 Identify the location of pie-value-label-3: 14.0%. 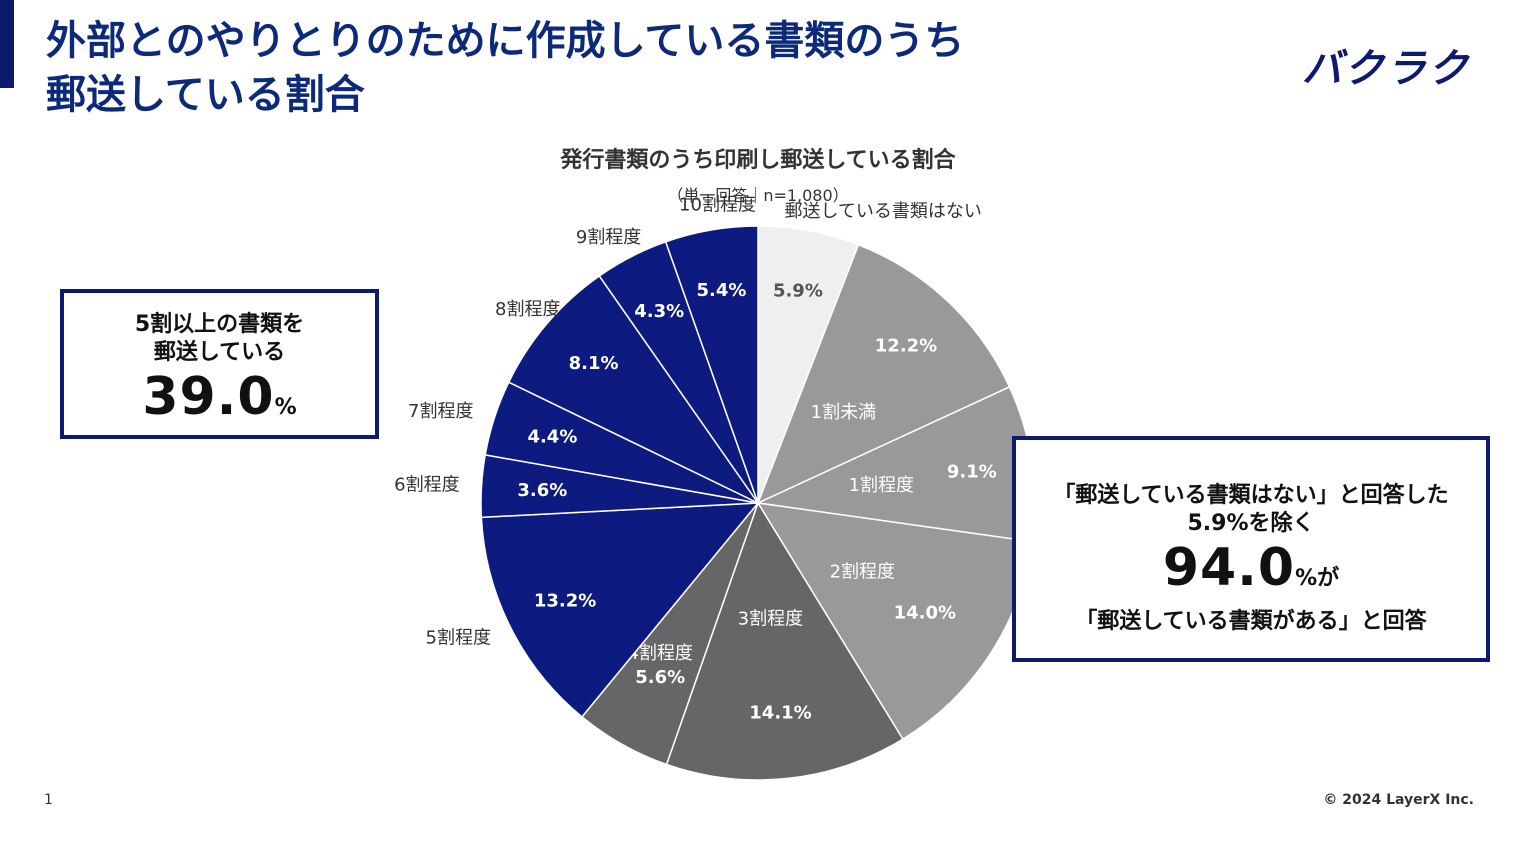
(925, 612).